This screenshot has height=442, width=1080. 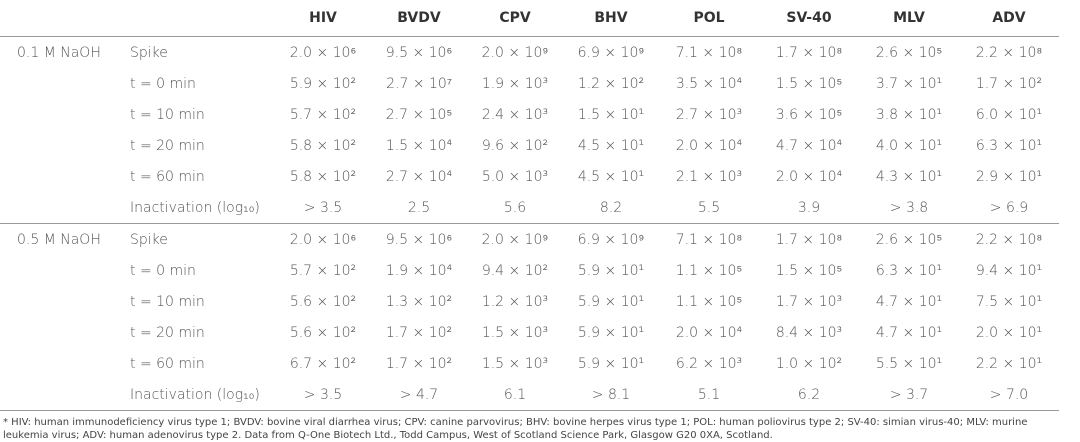 What do you see at coordinates (909, 395) in the screenshot?
I see `cell: > 3.7` at bounding box center [909, 395].